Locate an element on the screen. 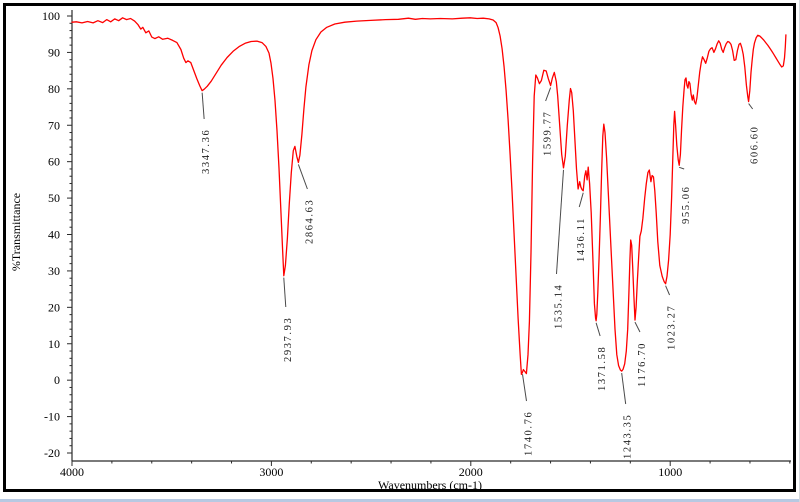 Image resolution: width=800 pixels, height=502 pixels. y-tick-label: 10 is located at coordinates (54, 344).